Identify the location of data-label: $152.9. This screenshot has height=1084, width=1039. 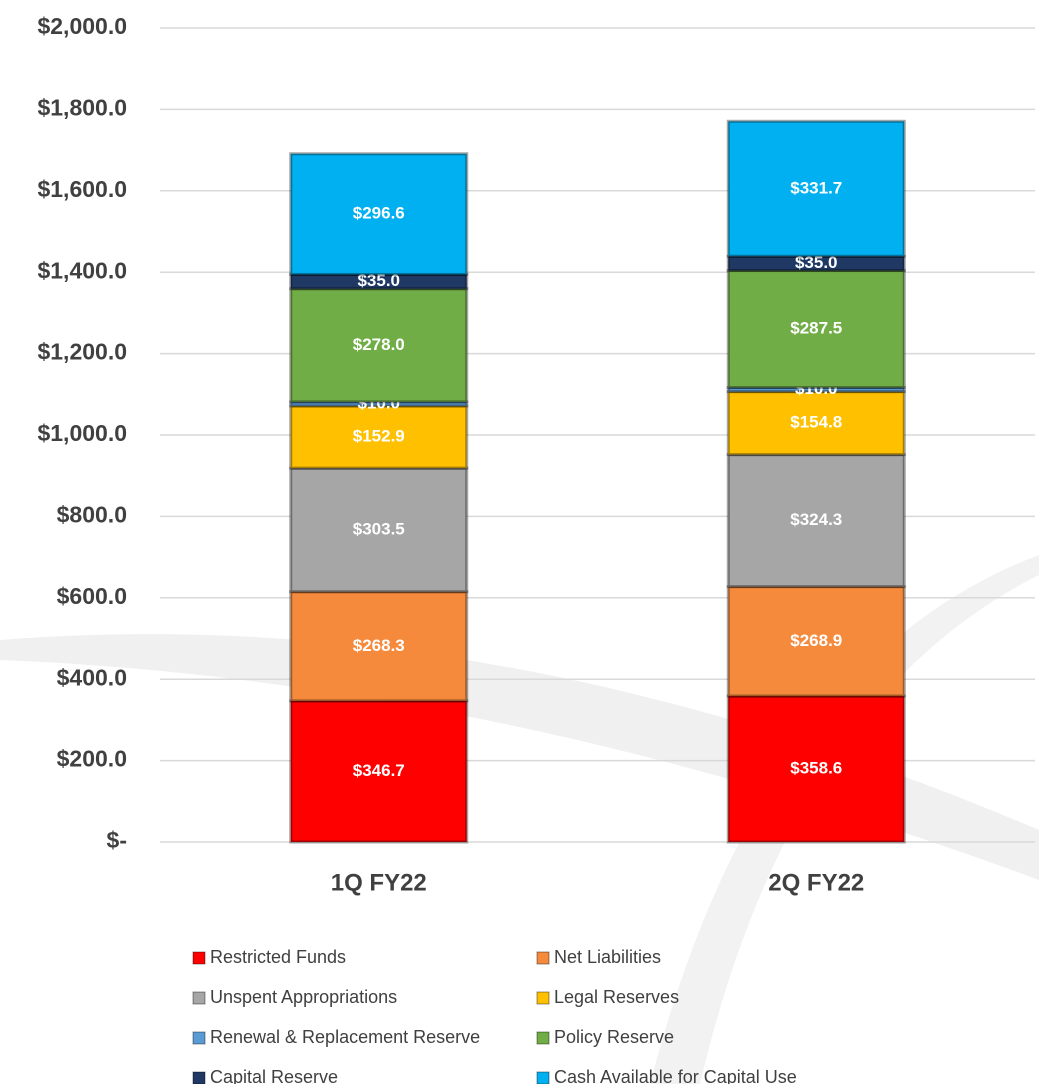
(379, 436).